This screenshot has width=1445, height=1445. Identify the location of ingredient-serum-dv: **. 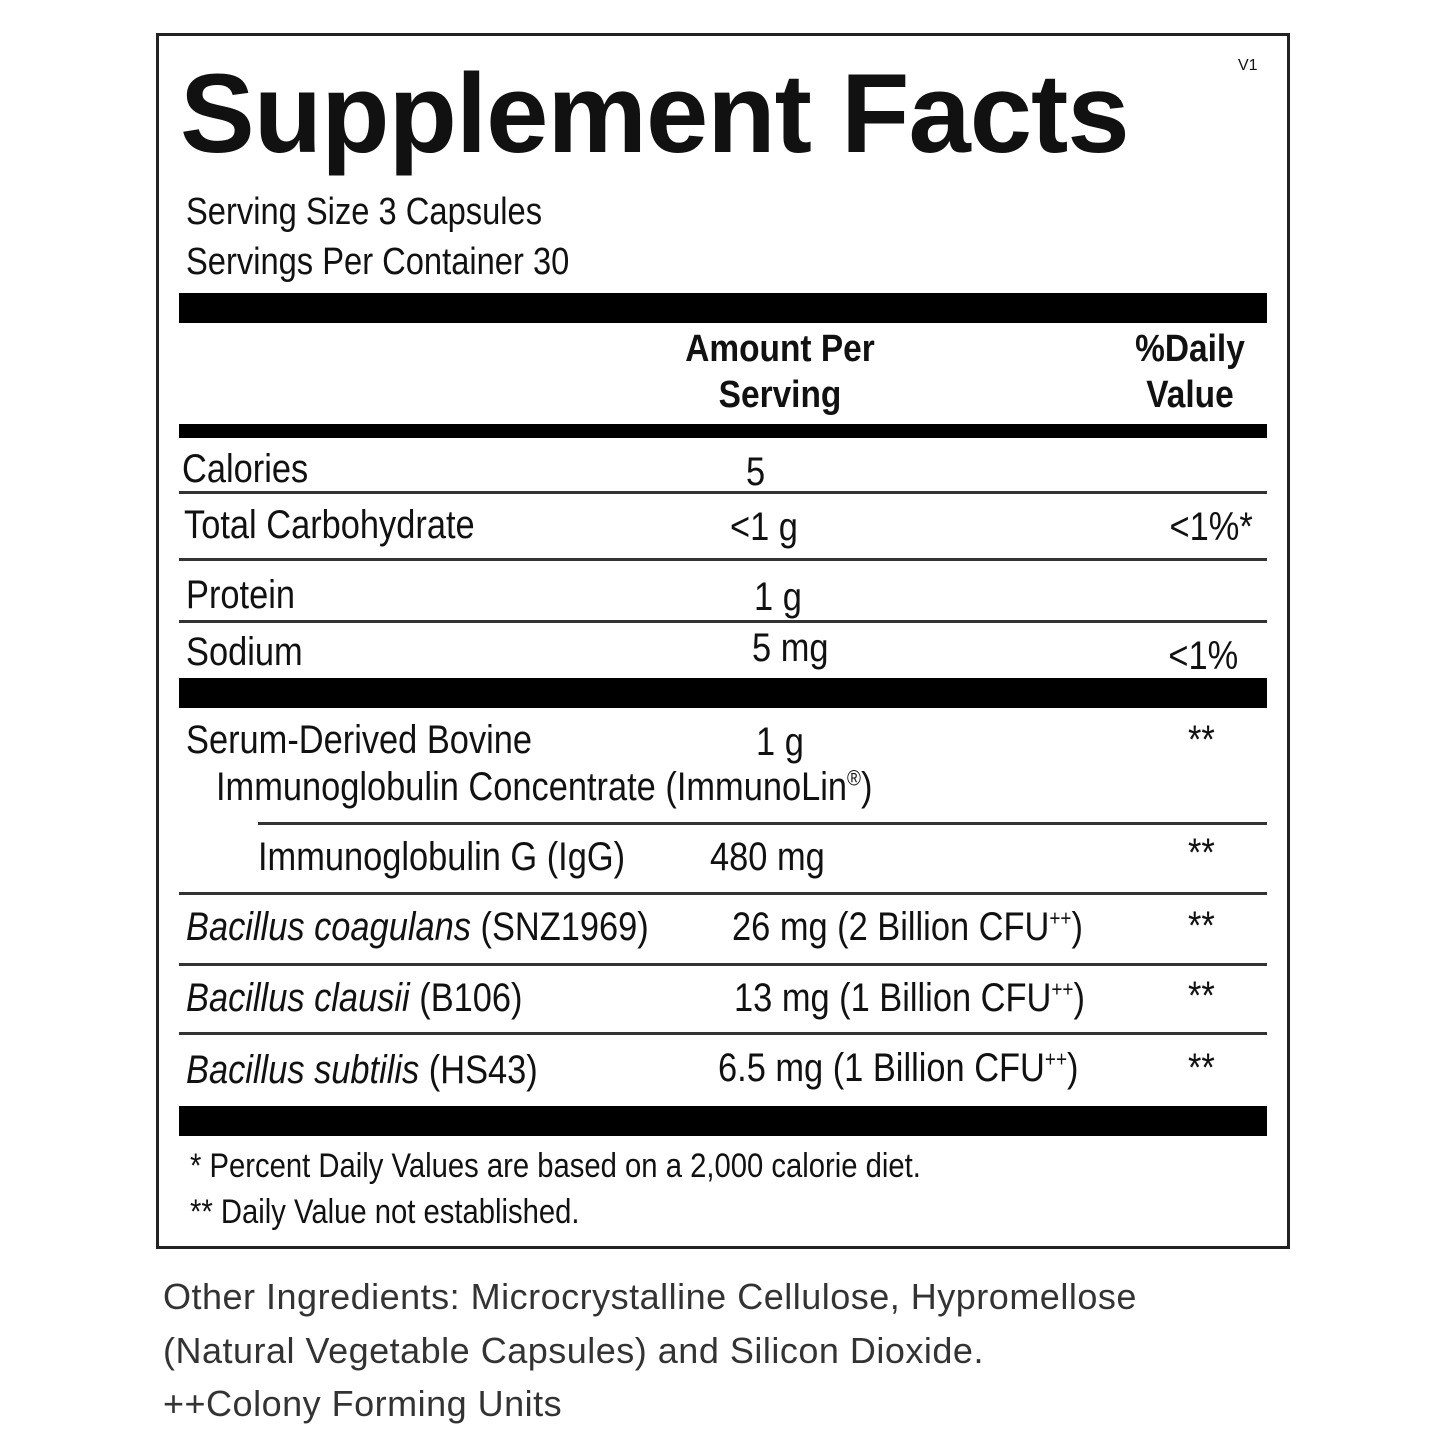
(1201, 740).